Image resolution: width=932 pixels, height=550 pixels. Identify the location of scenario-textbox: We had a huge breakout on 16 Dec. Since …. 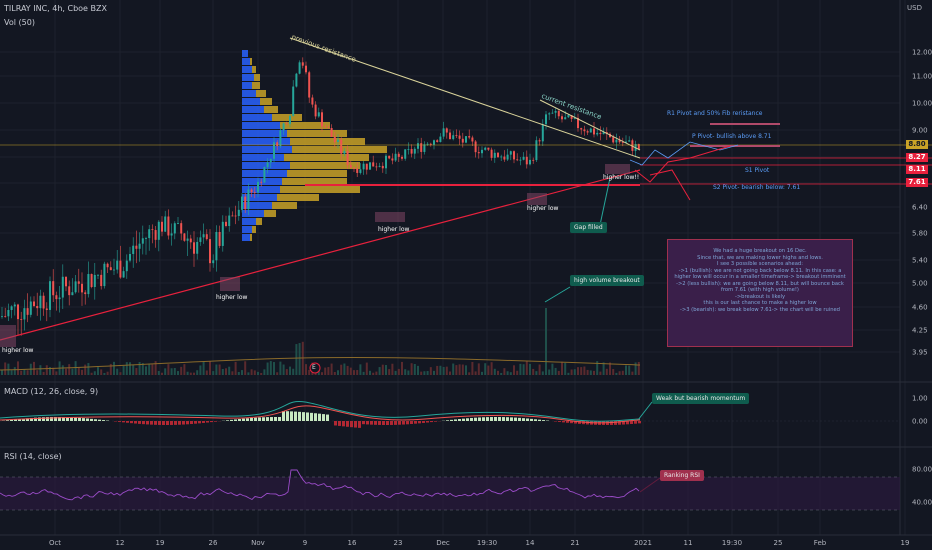
(760, 293).